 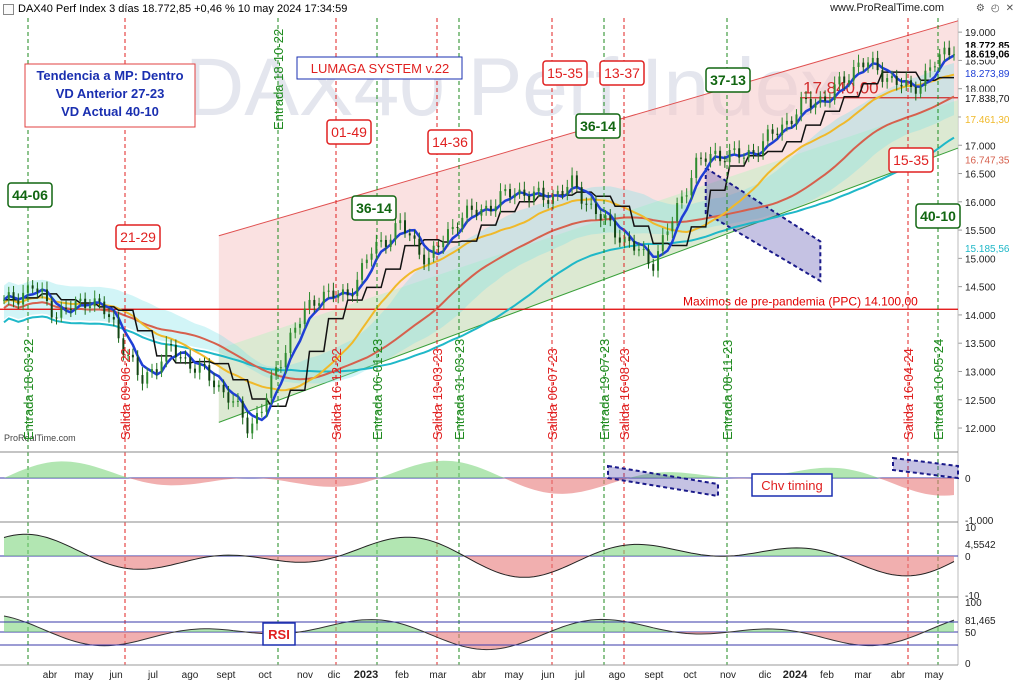 What do you see at coordinates (279, 634) in the screenshot?
I see `rsi-box` at bounding box center [279, 634].